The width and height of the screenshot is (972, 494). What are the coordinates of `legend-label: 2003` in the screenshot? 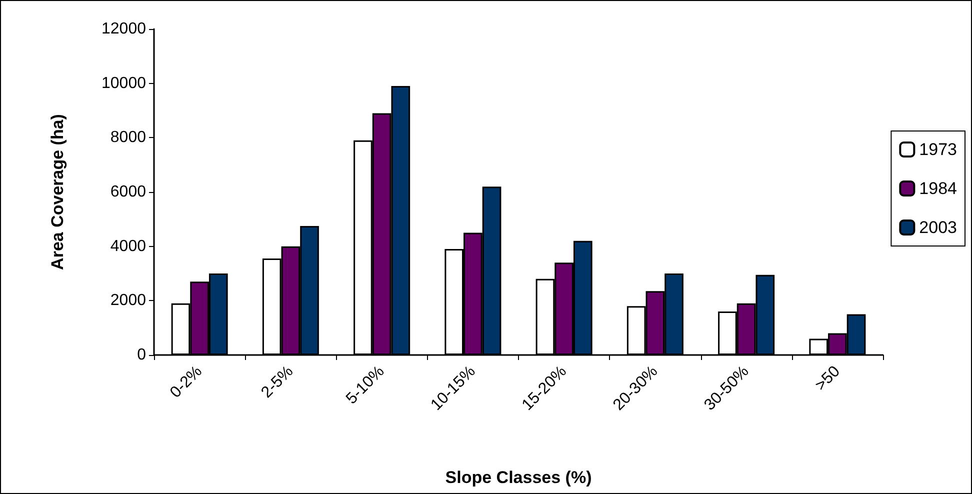 It's located at (938, 227).